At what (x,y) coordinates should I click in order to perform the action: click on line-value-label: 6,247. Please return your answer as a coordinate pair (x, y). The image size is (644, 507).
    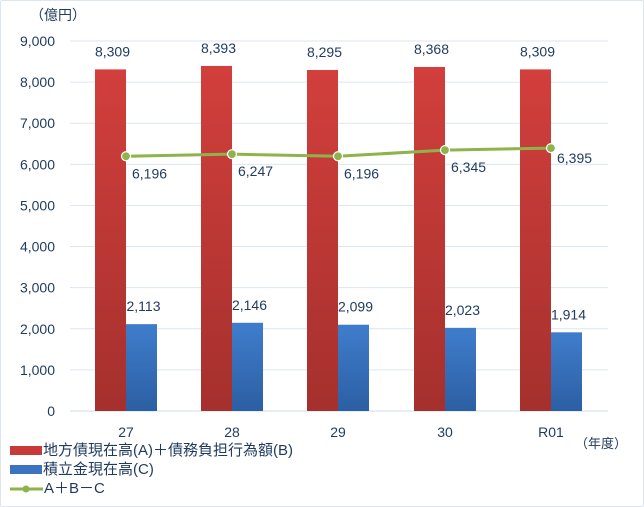
    Looking at the image, I should click on (255, 171).